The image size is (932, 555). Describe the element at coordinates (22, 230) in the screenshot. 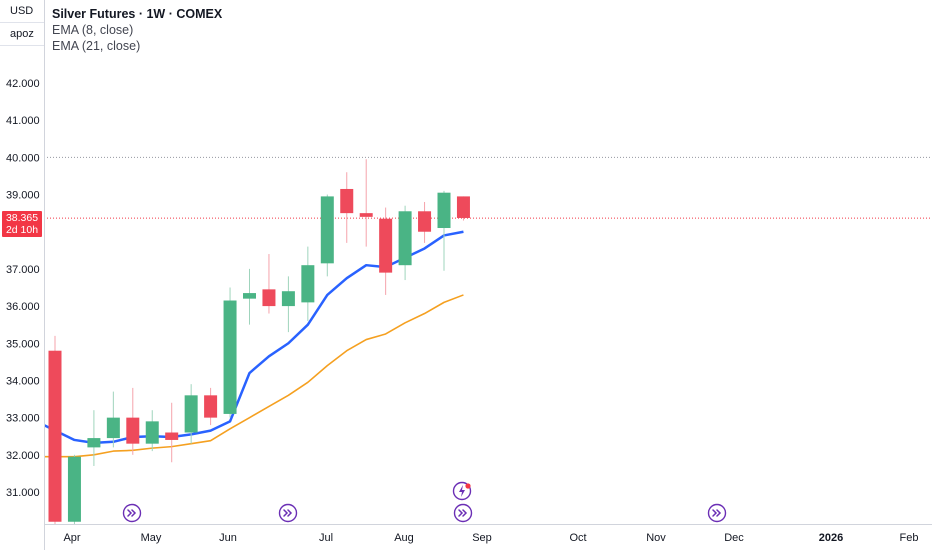

I see `bar-countdown: 2d 10h` at that location.